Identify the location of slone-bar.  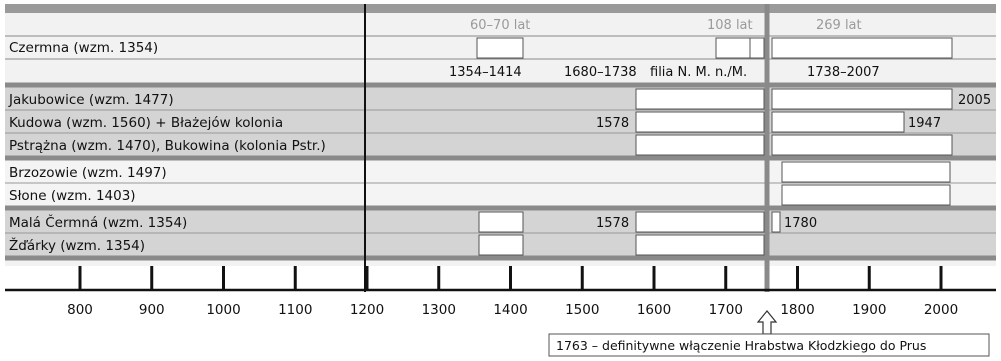
(866, 195).